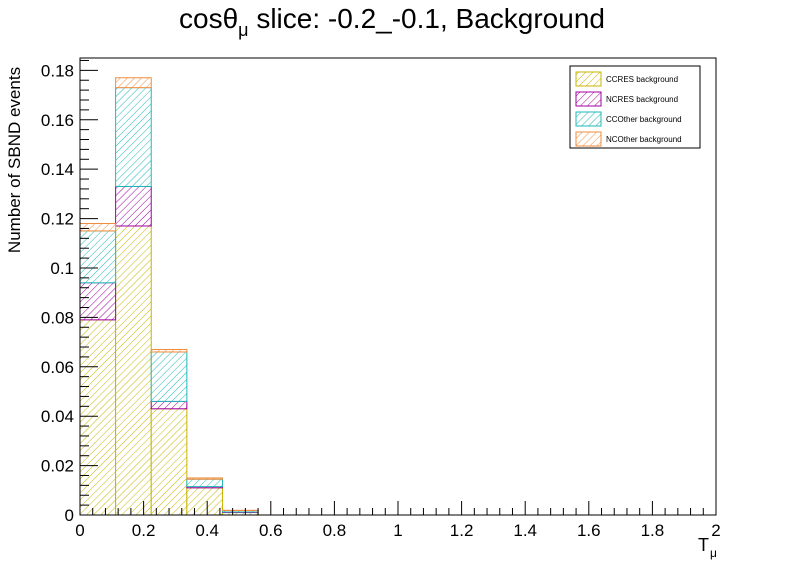 The width and height of the screenshot is (796, 572). I want to click on y-tick-label: 0.16, so click(57, 120).